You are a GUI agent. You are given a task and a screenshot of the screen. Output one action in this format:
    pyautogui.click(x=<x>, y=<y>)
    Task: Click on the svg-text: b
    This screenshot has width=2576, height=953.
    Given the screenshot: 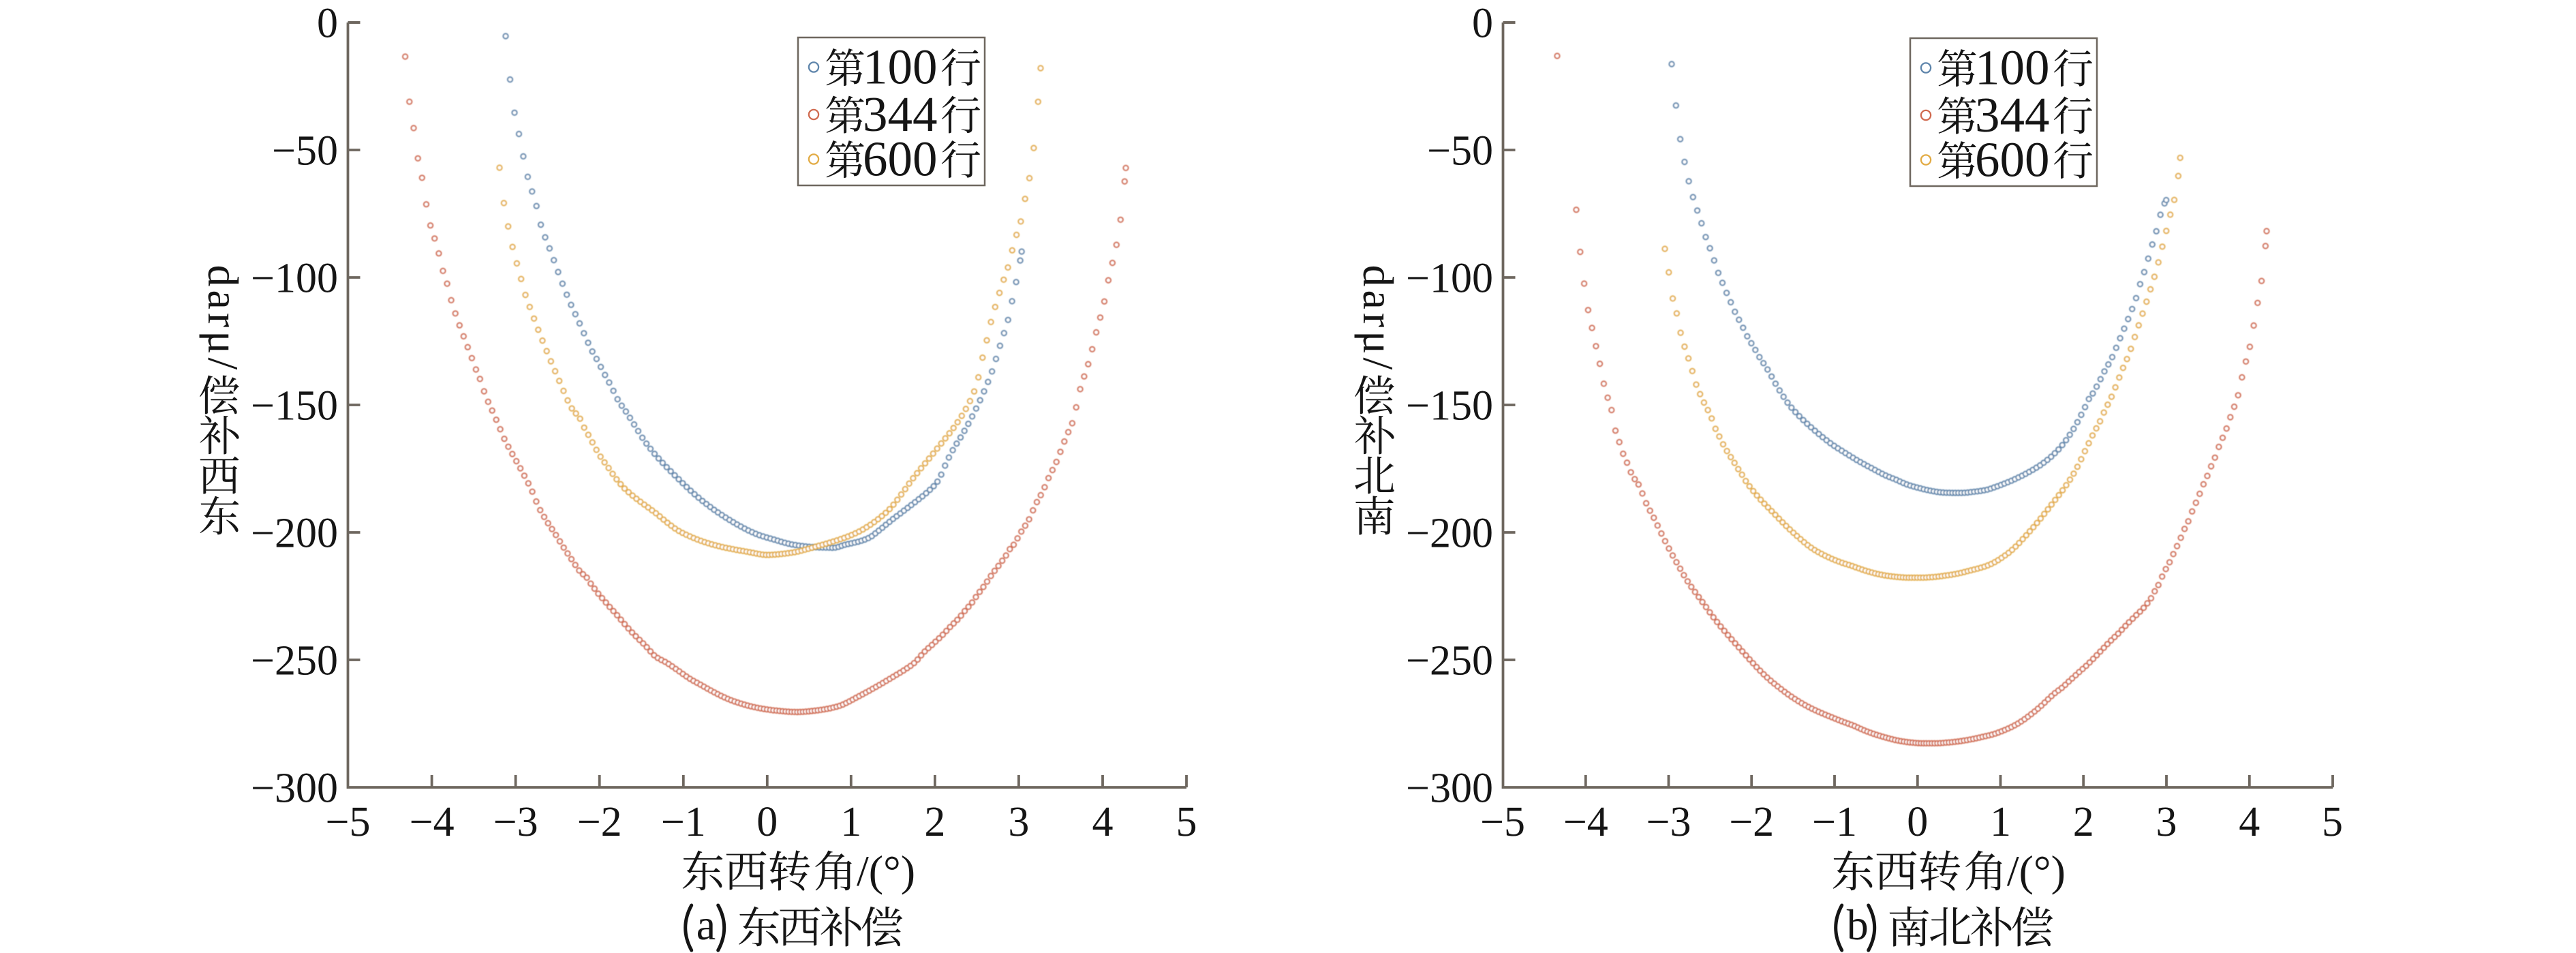 What is the action you would take?
    pyautogui.click(x=1858, y=925)
    